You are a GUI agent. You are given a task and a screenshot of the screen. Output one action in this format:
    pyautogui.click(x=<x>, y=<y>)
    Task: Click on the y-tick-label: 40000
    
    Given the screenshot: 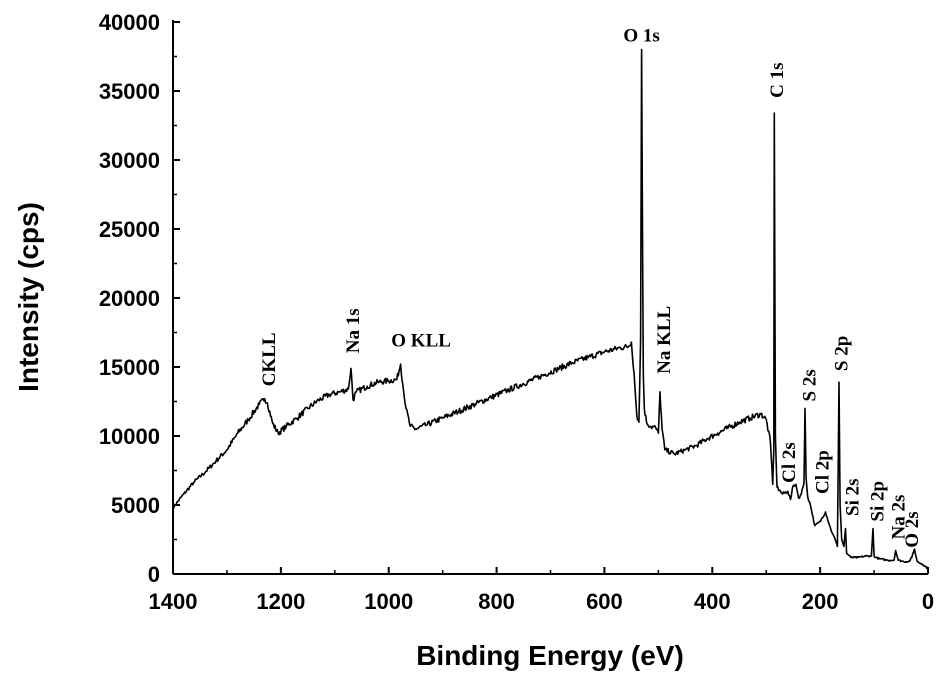 What is the action you would take?
    pyautogui.click(x=129, y=22)
    